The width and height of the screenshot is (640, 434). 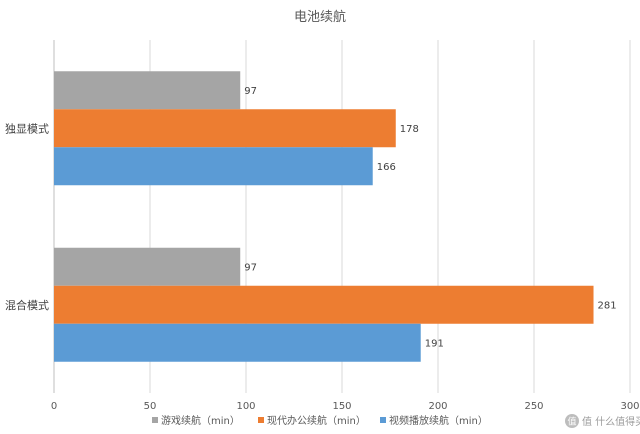 What do you see at coordinates (341, 406) in the screenshot?
I see `x-tick-label: 150` at bounding box center [341, 406].